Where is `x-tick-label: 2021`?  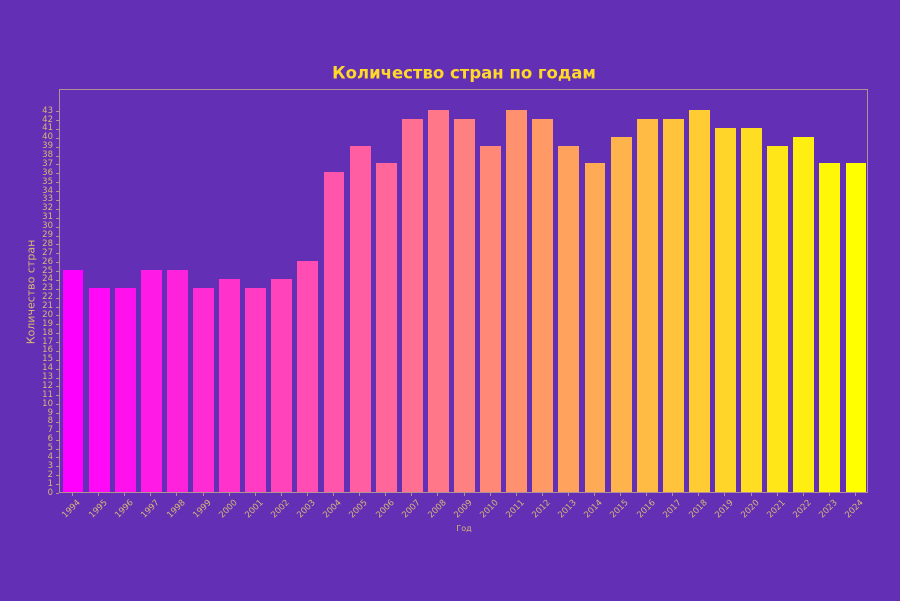 x-tick-label: 2021 is located at coordinates (776, 509).